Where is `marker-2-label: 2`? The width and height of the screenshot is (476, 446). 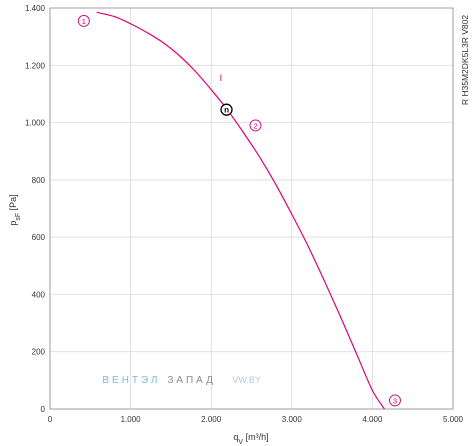
marker-2-label: 2 is located at coordinates (255, 125).